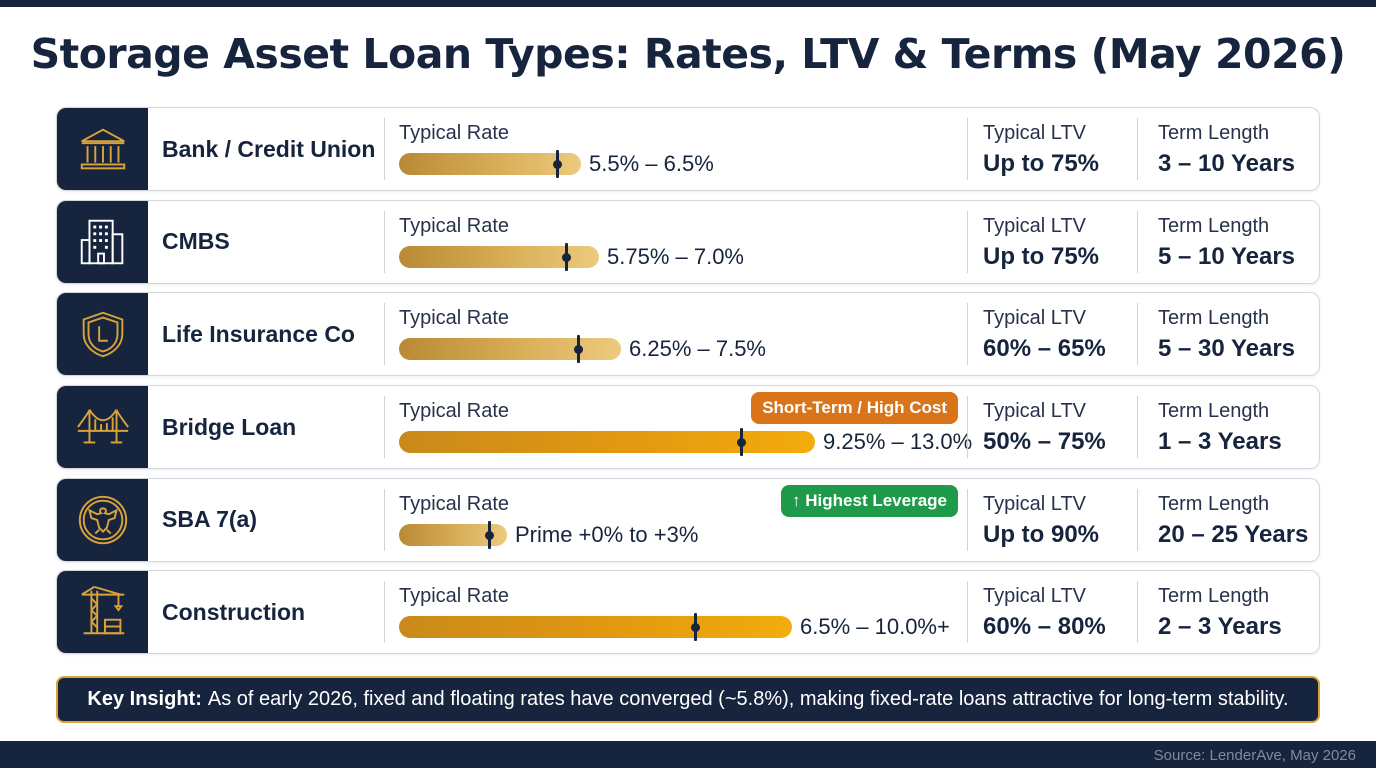  Describe the element at coordinates (209, 519) in the screenshot. I see `loan-type-name: SBA 7(a)` at that location.